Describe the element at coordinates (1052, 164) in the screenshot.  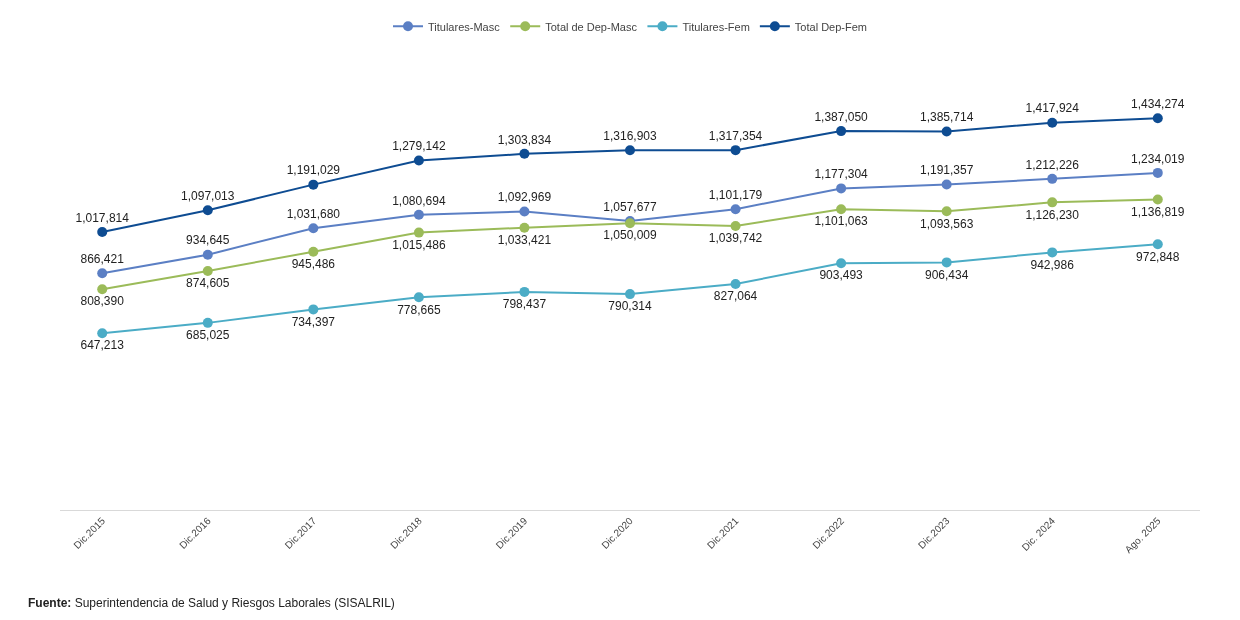
I see `data-label: 1,212,226` at that location.